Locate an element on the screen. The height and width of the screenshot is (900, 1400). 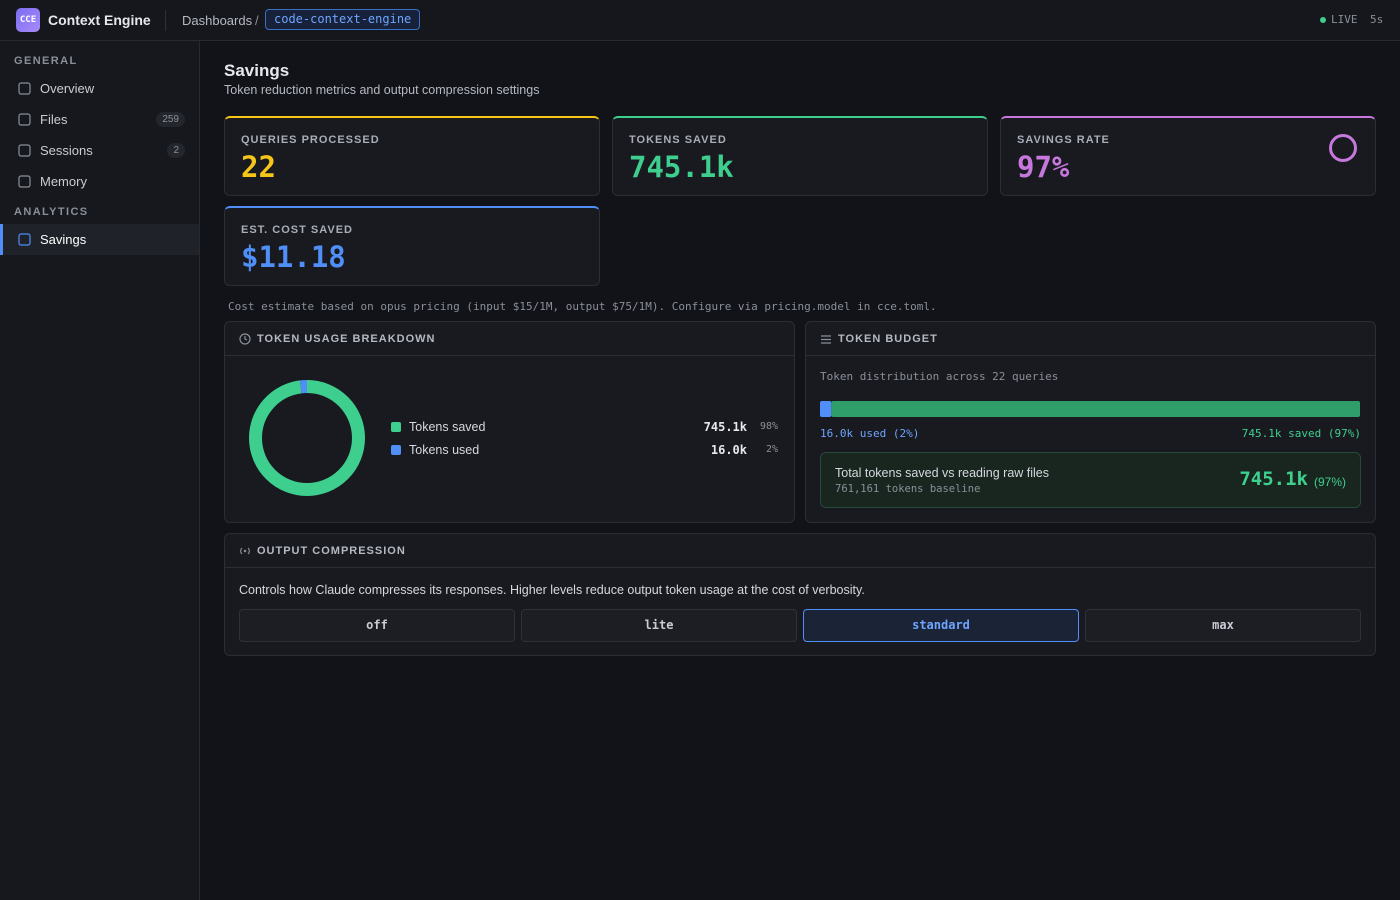
stat-value: 22 is located at coordinates (258, 167).